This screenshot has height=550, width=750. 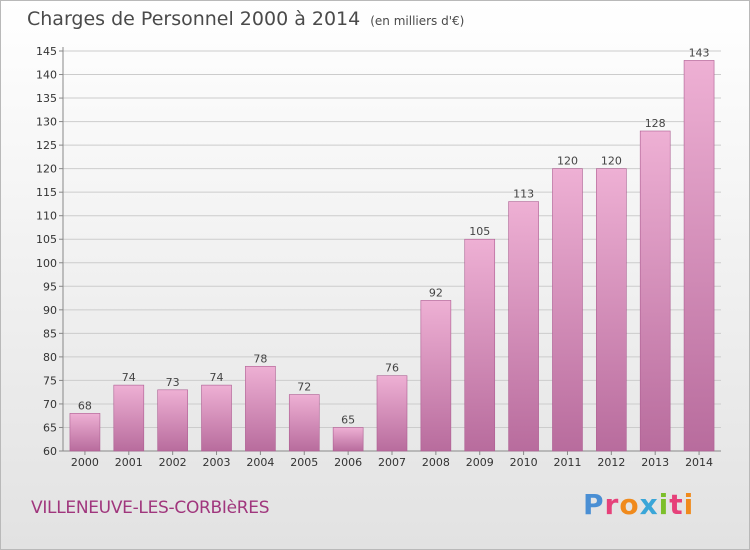 What do you see at coordinates (46, 169) in the screenshot?
I see `y-tick-label-120: 120` at bounding box center [46, 169].